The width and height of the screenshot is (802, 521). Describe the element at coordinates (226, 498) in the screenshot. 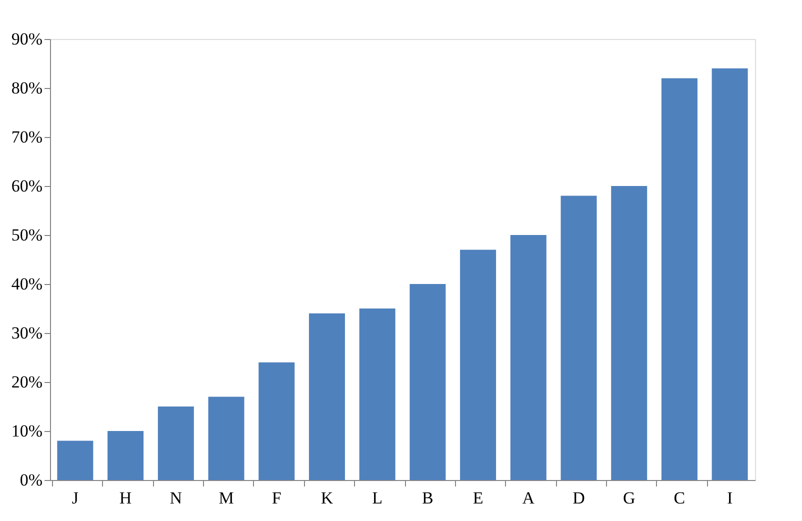

I see `x-tick-label: M` at that location.